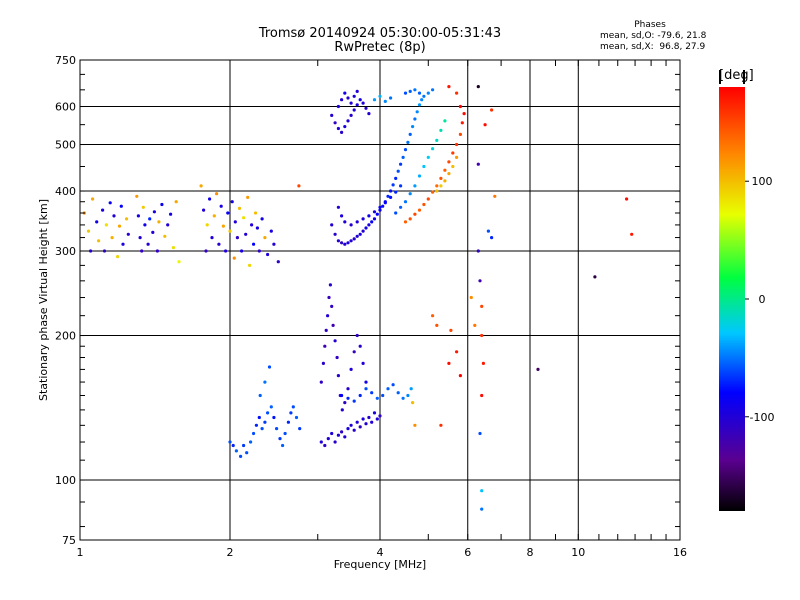 This screenshot has width=800, height=600. What do you see at coordinates (65, 60) in the screenshot?
I see `y-tick-label: 750` at bounding box center [65, 60].